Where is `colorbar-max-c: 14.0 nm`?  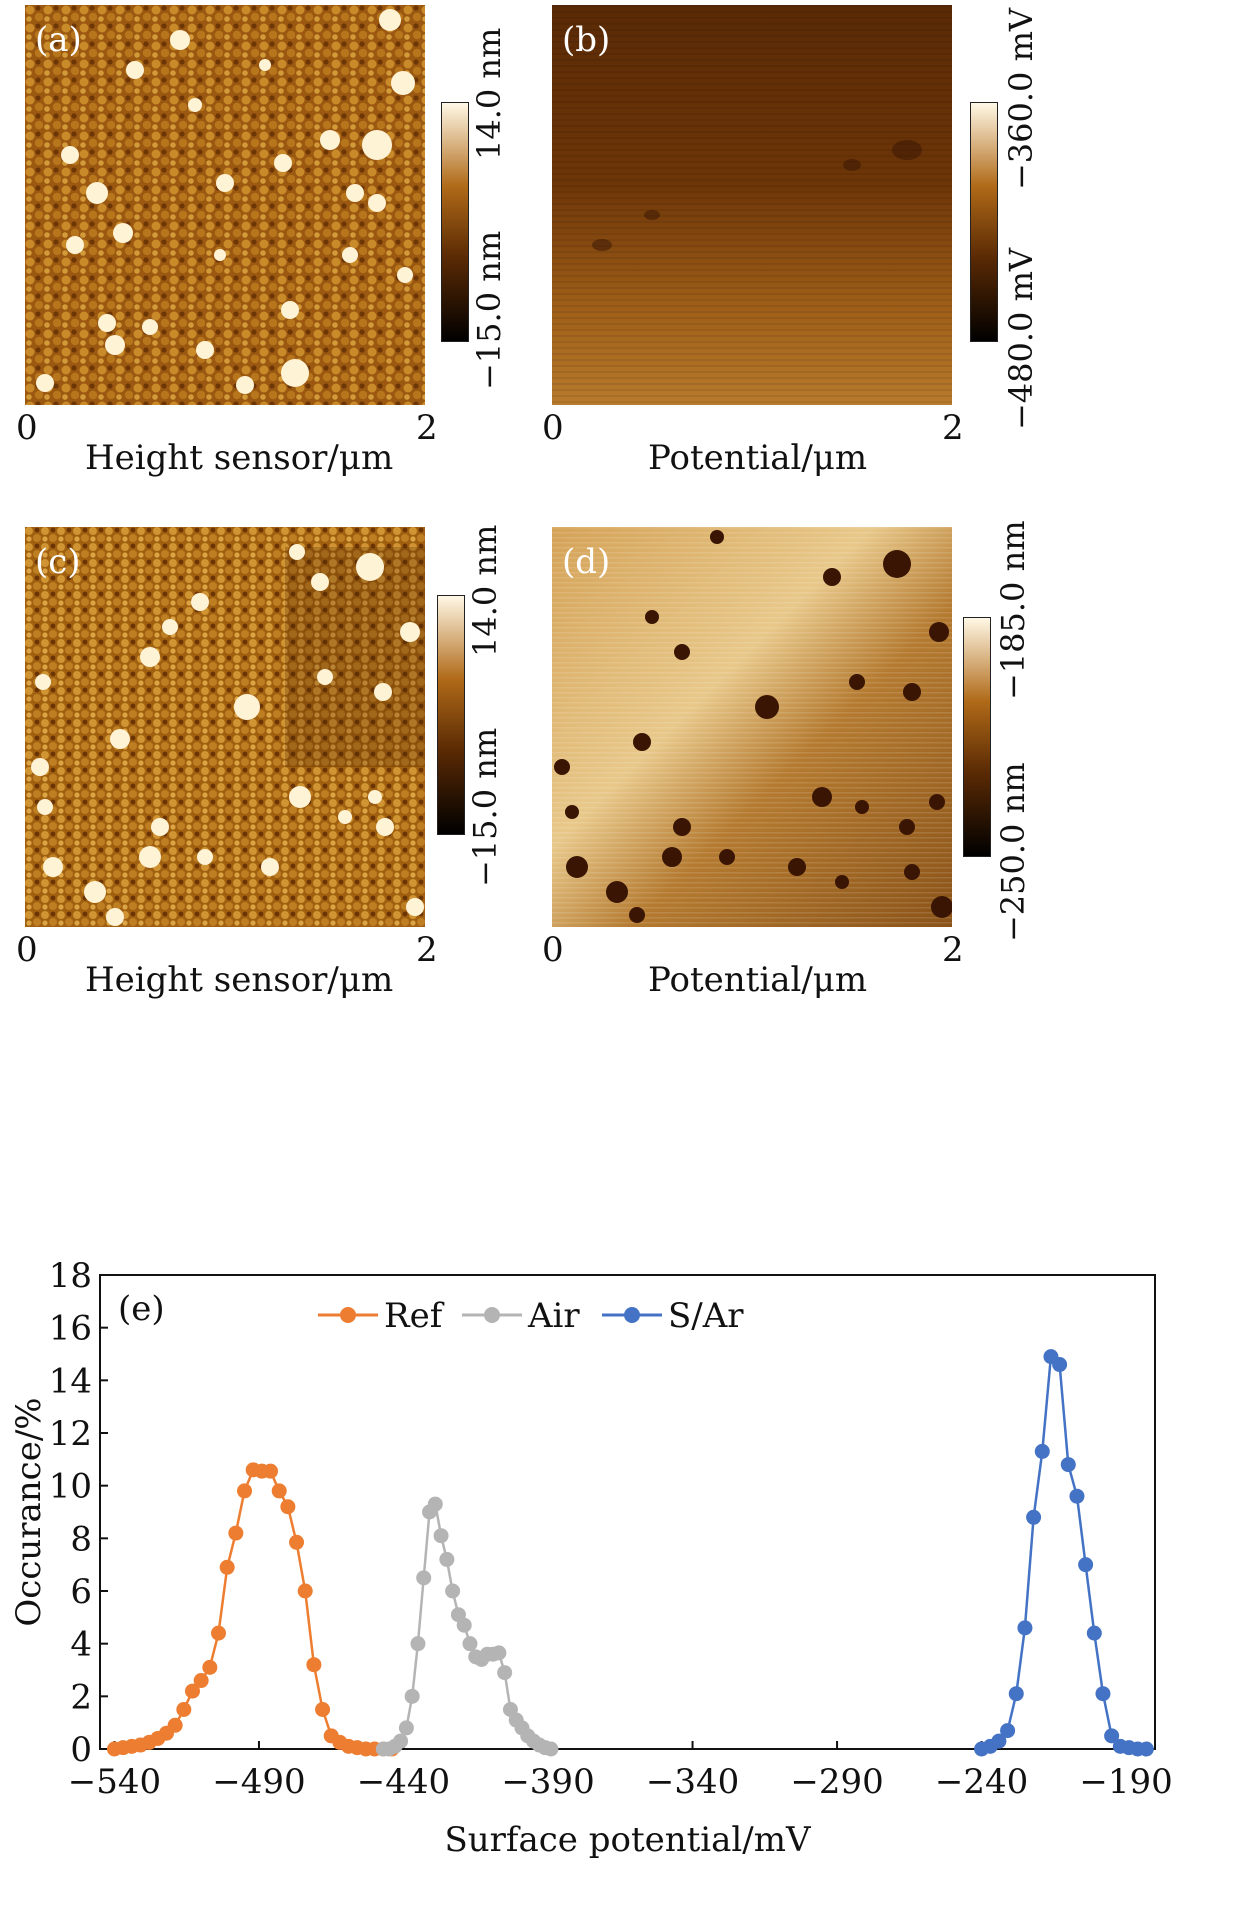
colorbar-max-c: 14.0 nm is located at coordinates (485, 590).